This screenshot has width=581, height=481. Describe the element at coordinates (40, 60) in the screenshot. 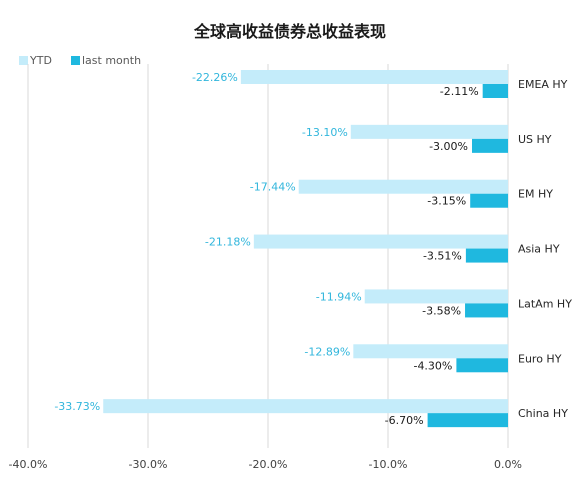

I see `legend-label-ytd: YTD` at that location.